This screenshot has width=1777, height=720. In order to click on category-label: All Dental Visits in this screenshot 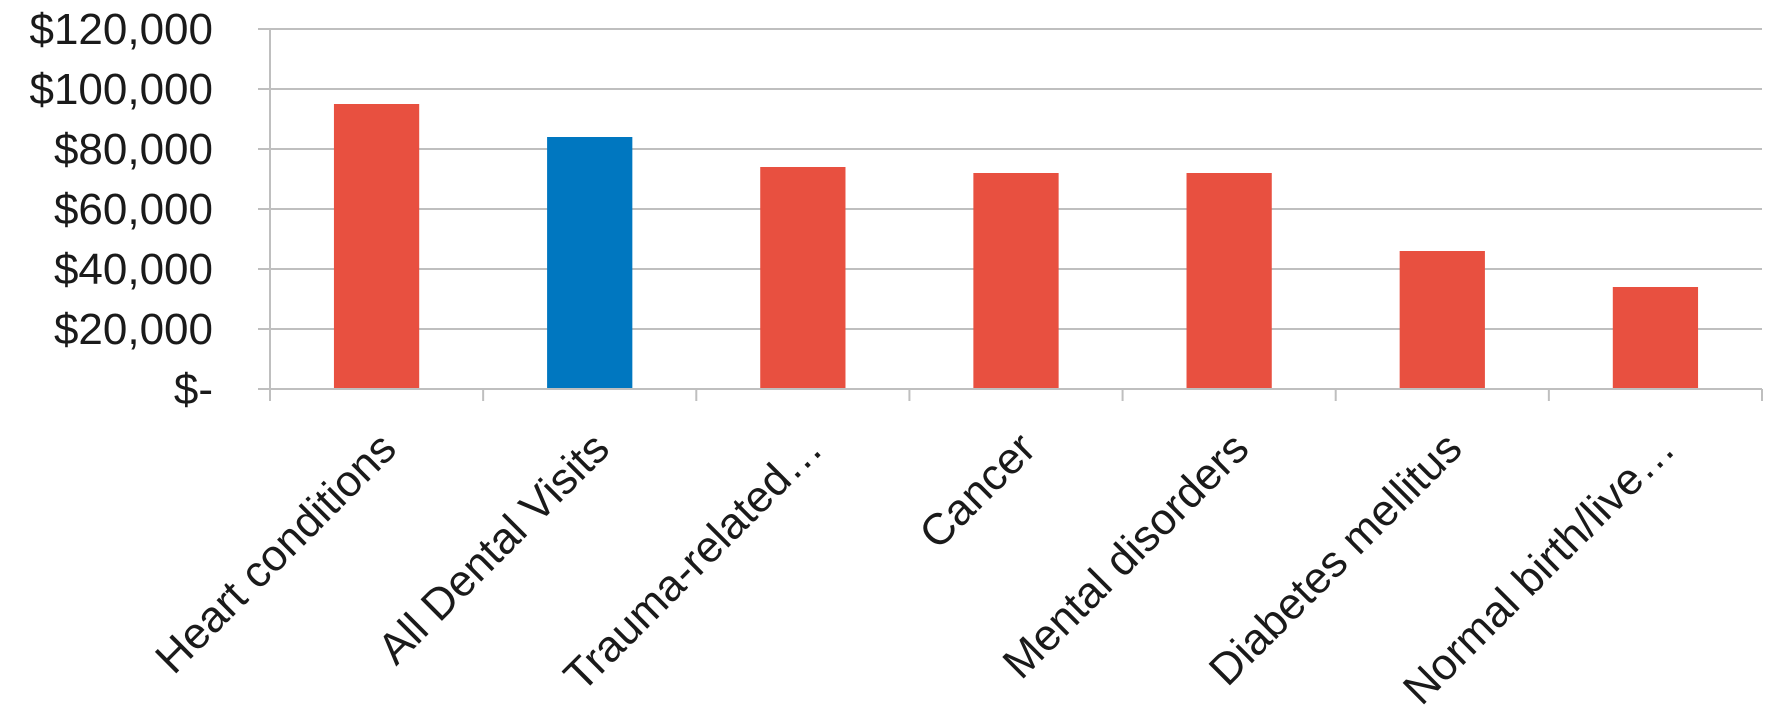, I will do `click(494, 548)`.